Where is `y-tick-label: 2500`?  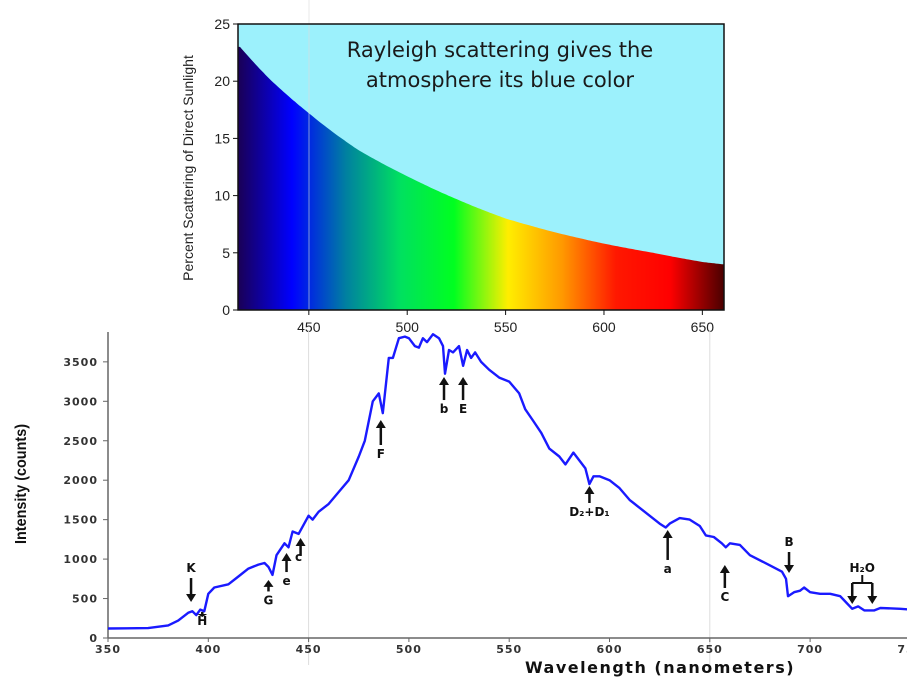
y-tick-label: 2500 is located at coordinates (80, 441).